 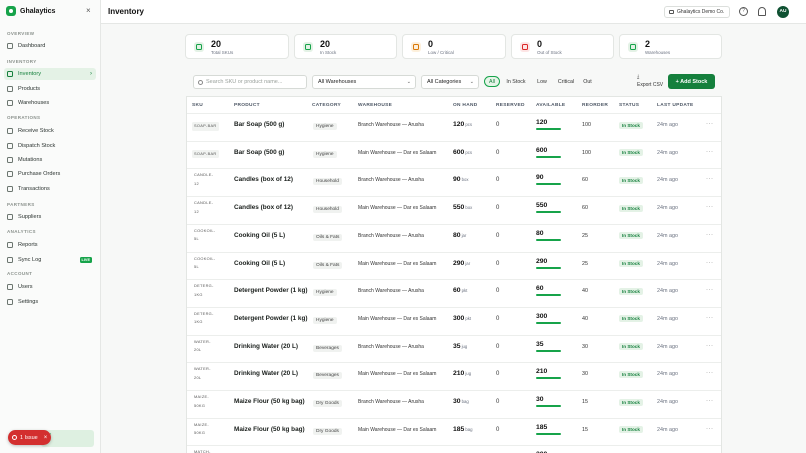 I want to click on stat-card: 20 Total SKUs, so click(x=237, y=46).